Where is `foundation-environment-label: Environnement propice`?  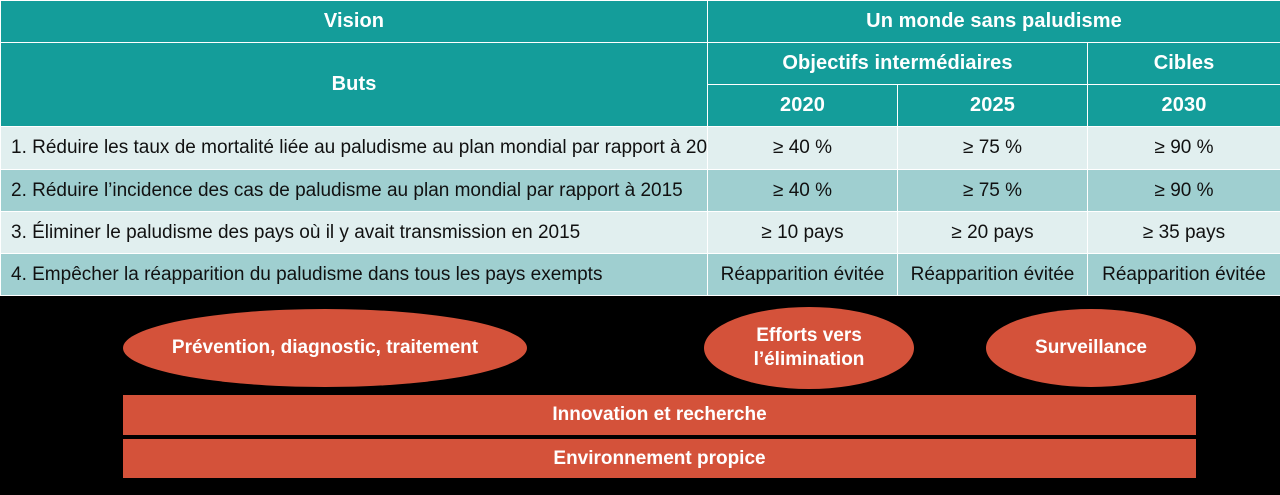
foundation-environment-label: Environnement propice is located at coordinates (659, 458).